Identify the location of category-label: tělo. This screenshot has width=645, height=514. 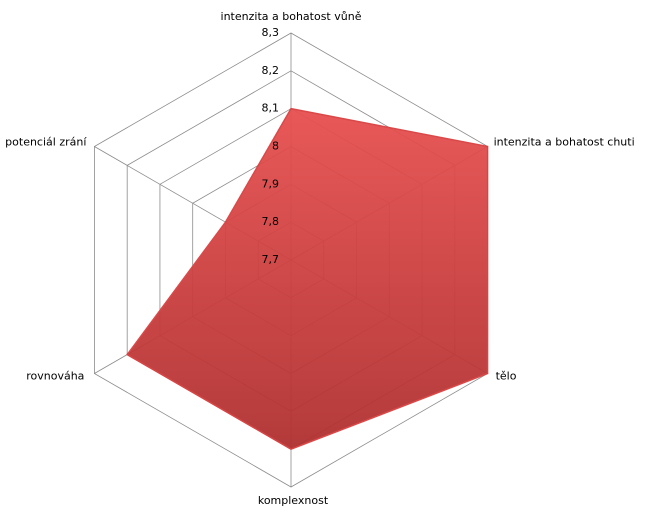
(506, 376).